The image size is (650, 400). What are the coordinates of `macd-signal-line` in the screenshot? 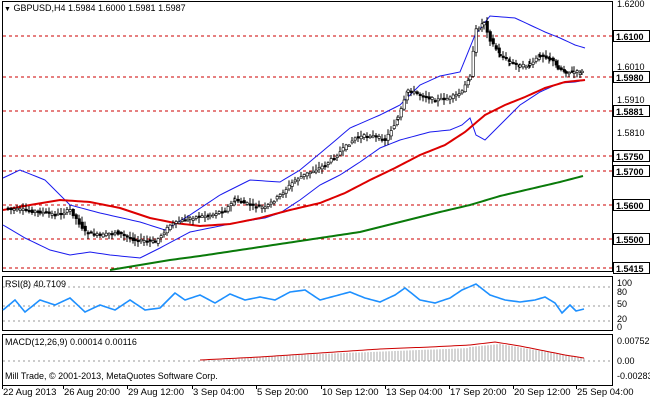 It's located at (392, 351).